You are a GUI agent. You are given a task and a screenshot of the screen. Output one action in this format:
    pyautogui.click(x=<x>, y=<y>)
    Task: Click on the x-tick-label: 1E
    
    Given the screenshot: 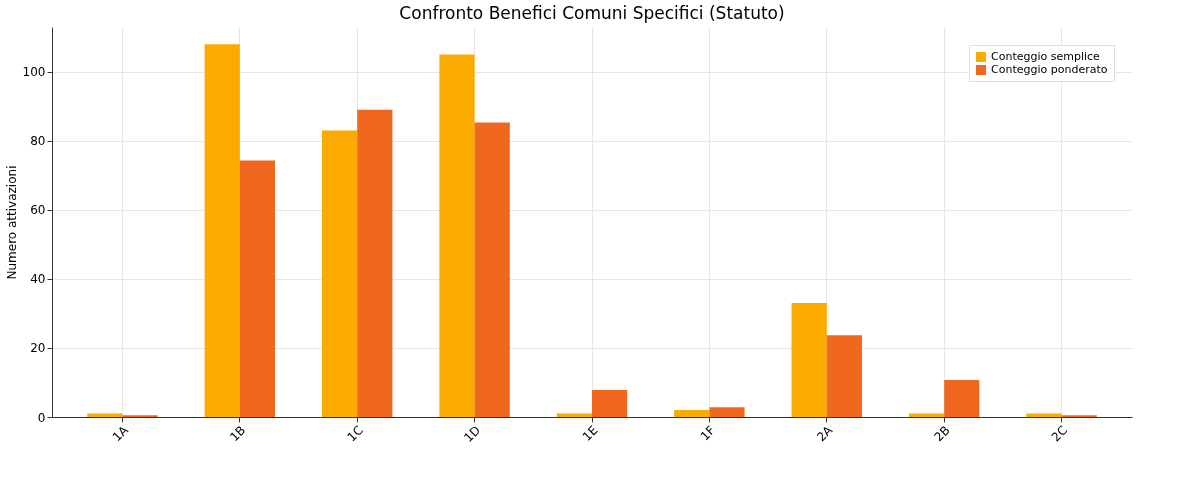 What is the action you would take?
    pyautogui.click(x=590, y=433)
    